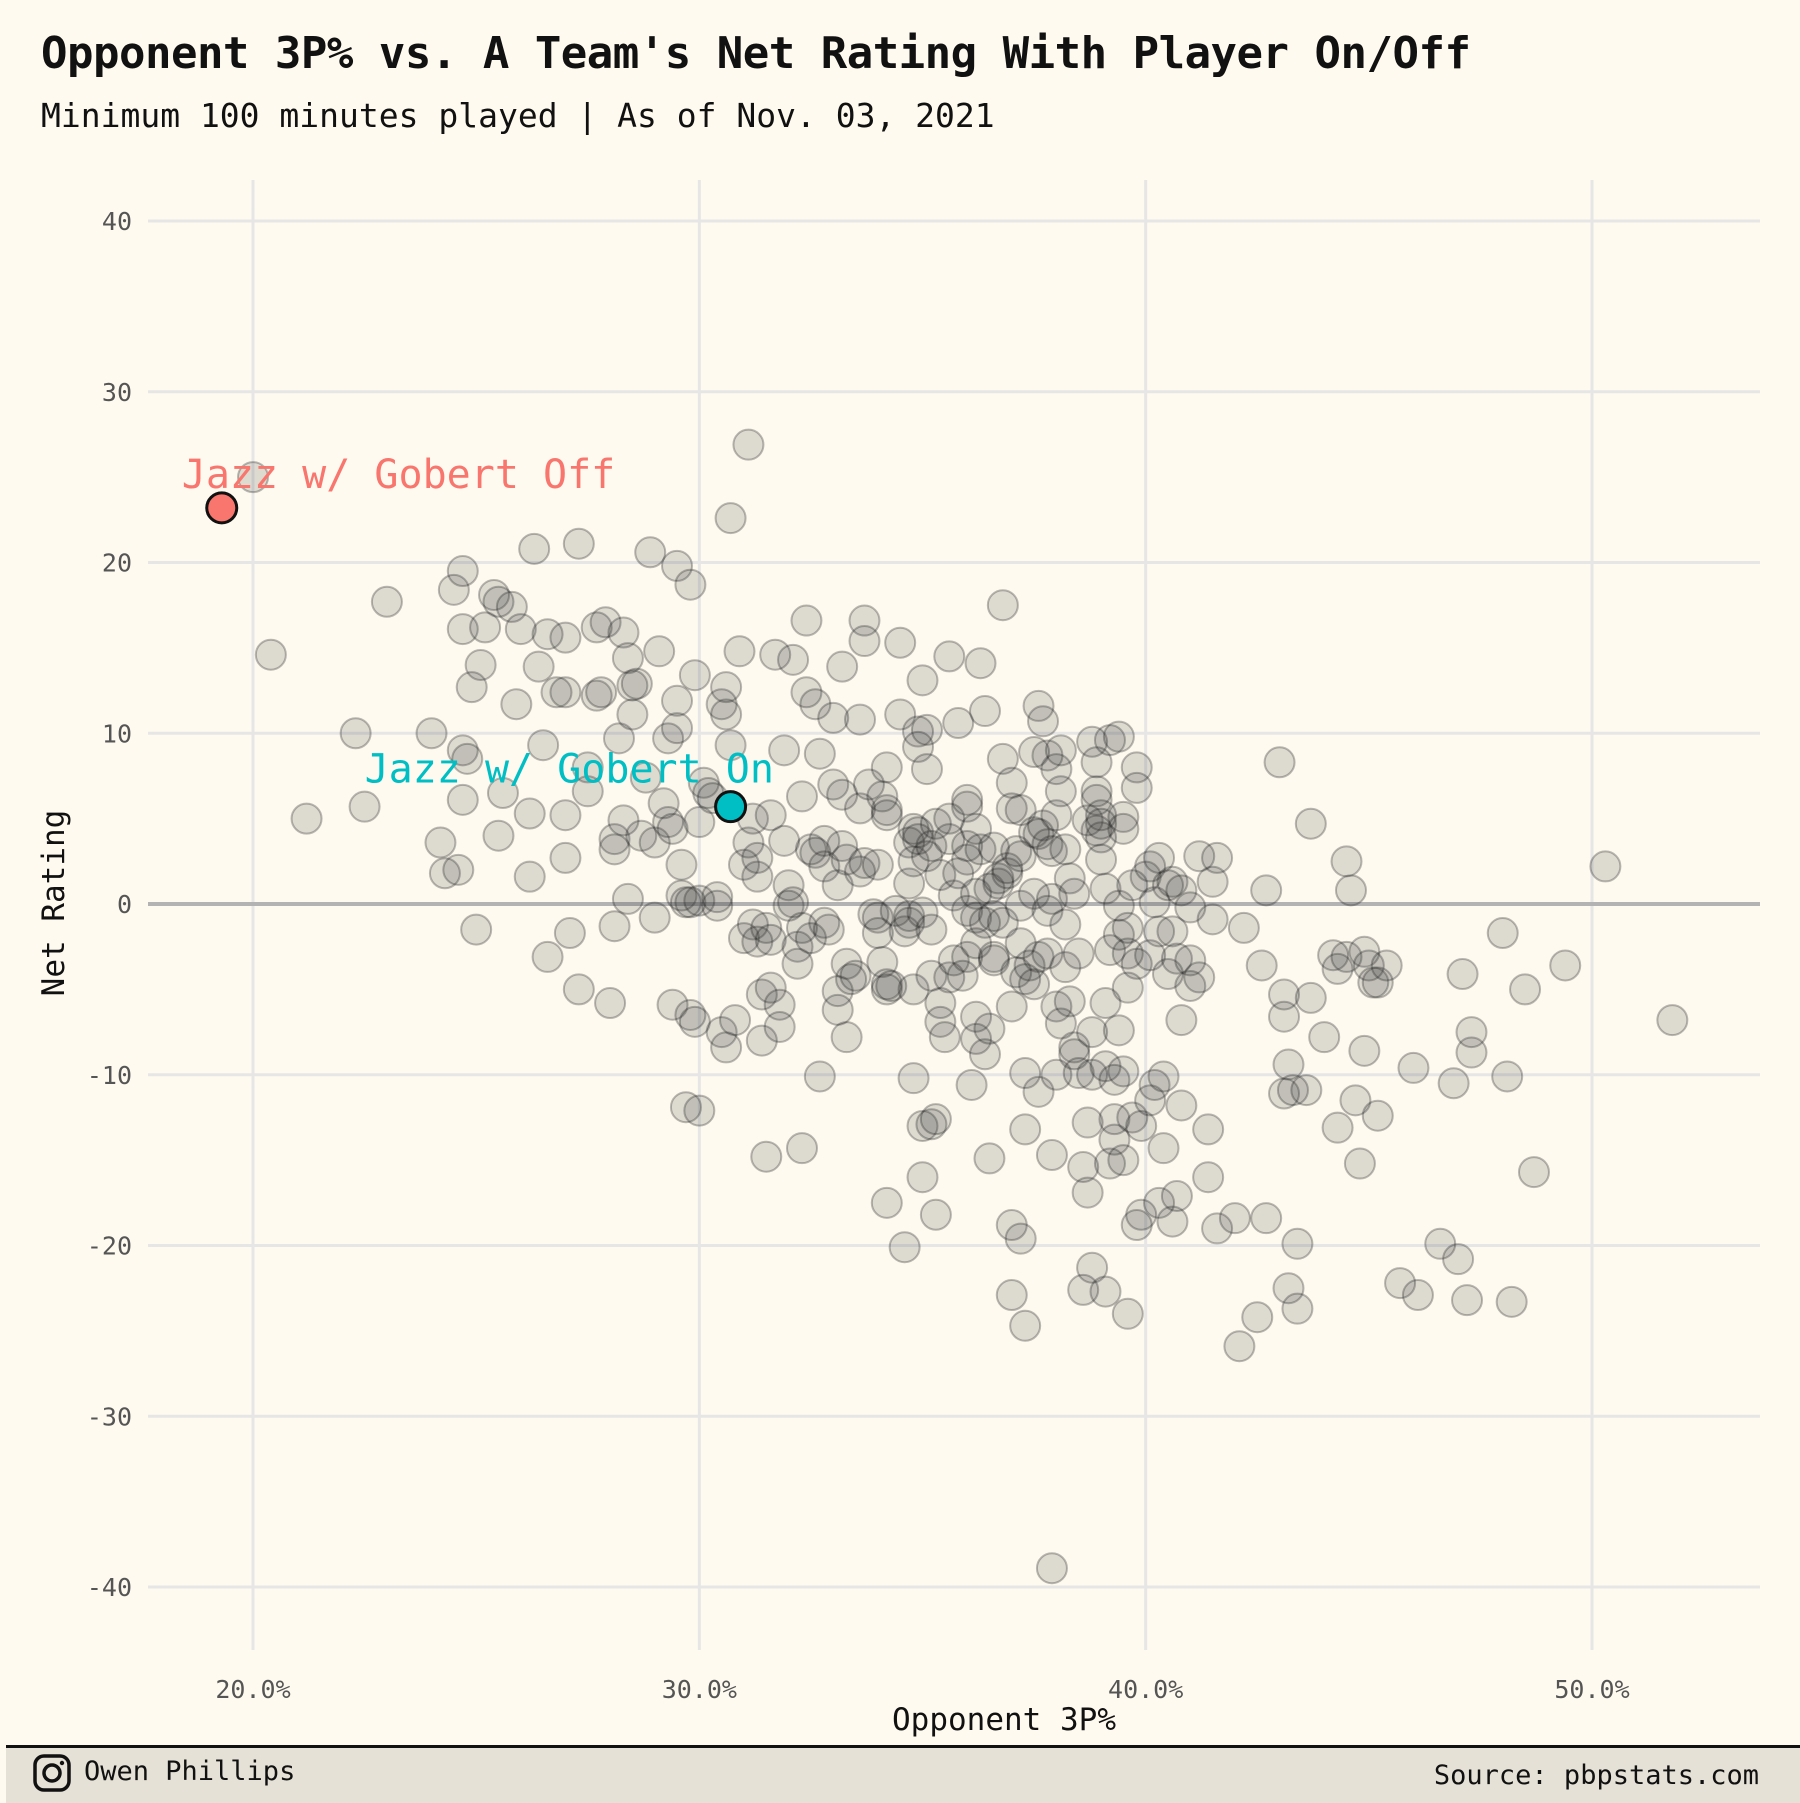  Describe the element at coordinates (1591, 1689) in the screenshot. I see `x-tick-label: 50.0%` at that location.